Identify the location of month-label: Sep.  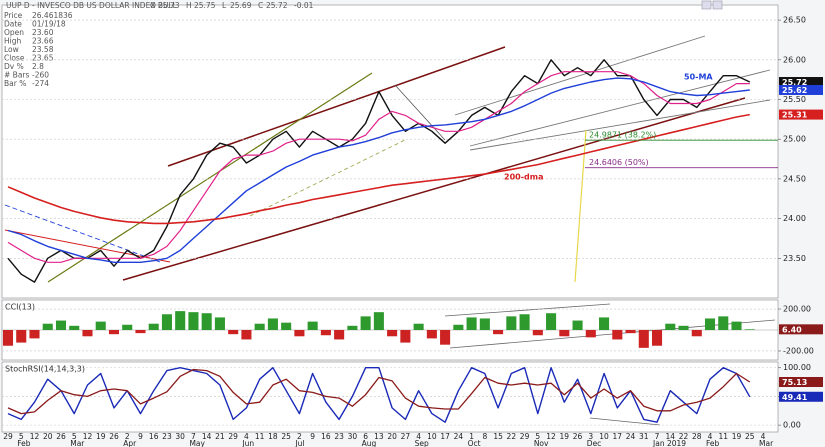
(422, 443).